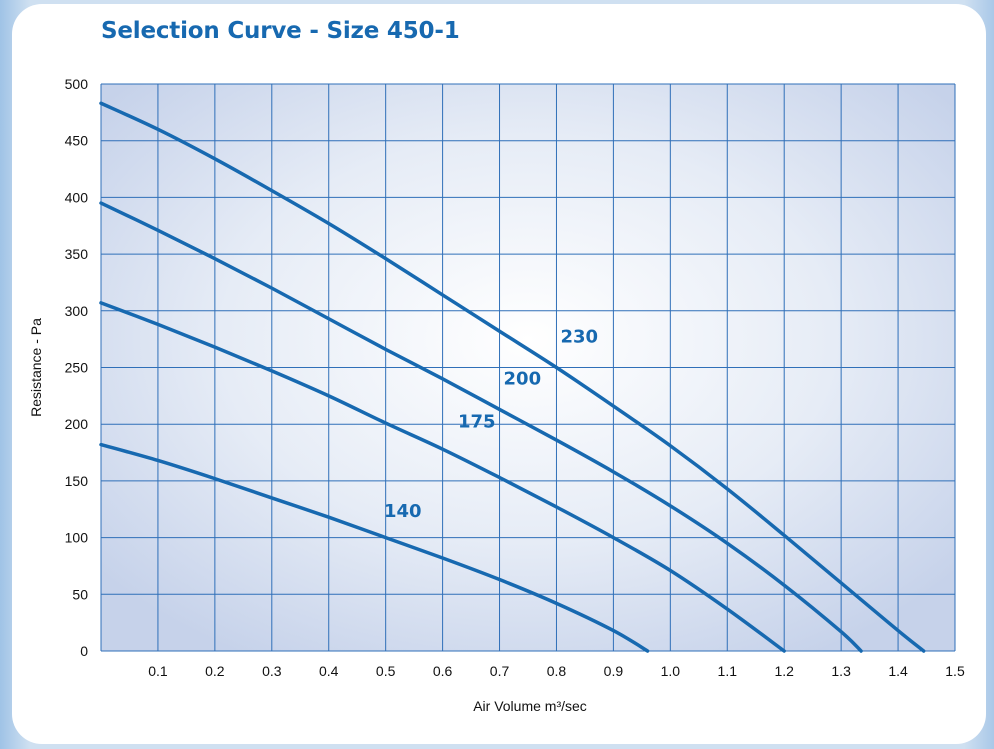 The image size is (994, 749). What do you see at coordinates (77, 538) in the screenshot?
I see `y-tick-label: 100` at bounding box center [77, 538].